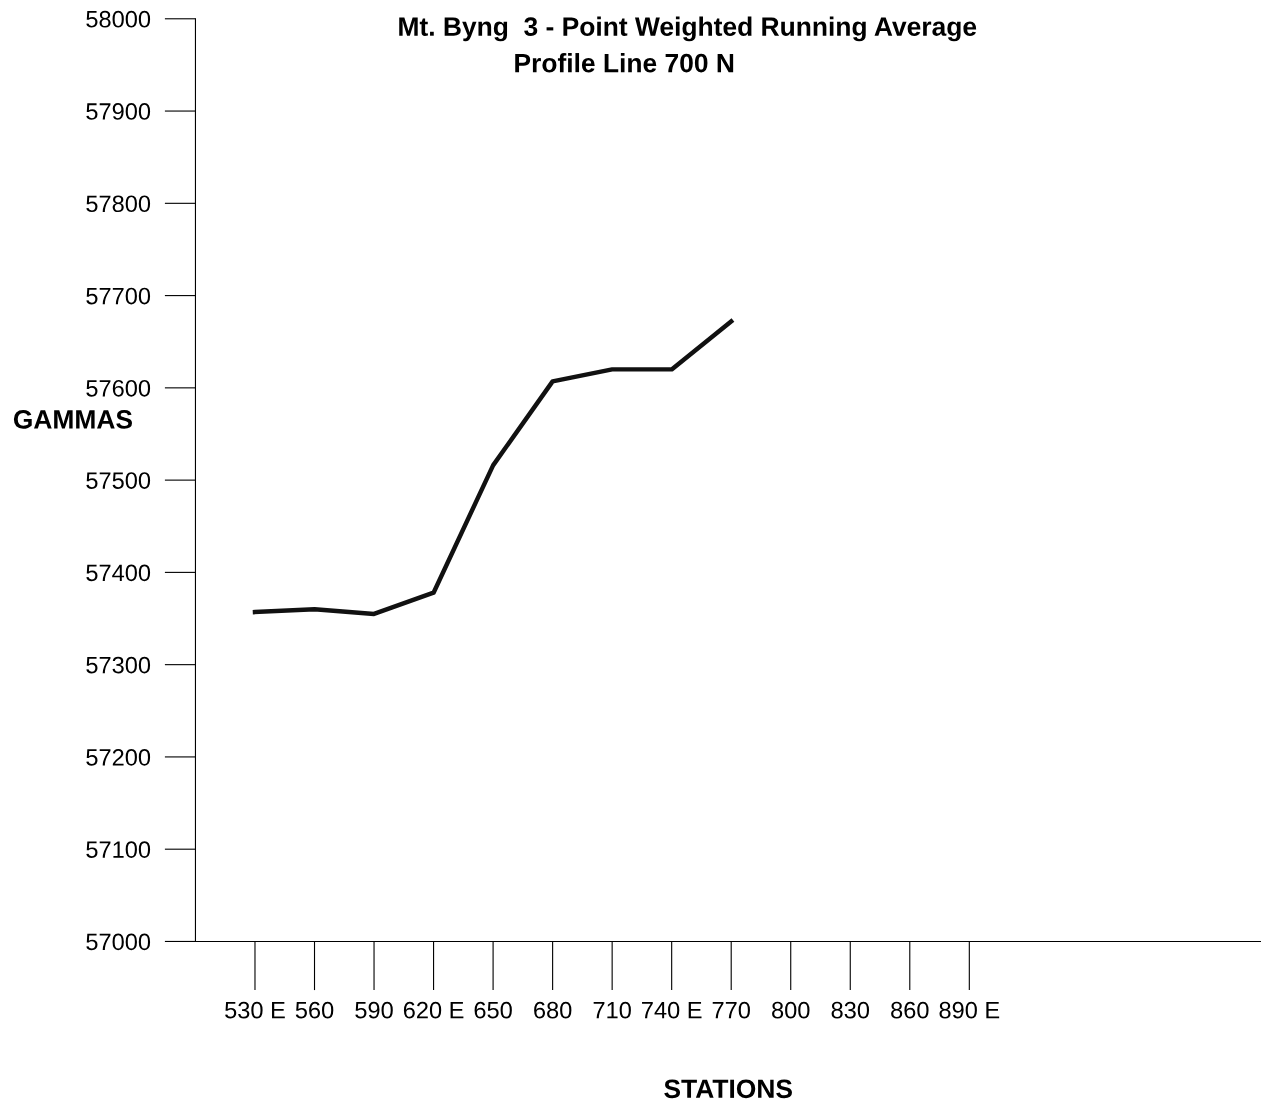 The width and height of the screenshot is (1261, 1105). I want to click on y-tick-label: 57800, so click(118, 204).